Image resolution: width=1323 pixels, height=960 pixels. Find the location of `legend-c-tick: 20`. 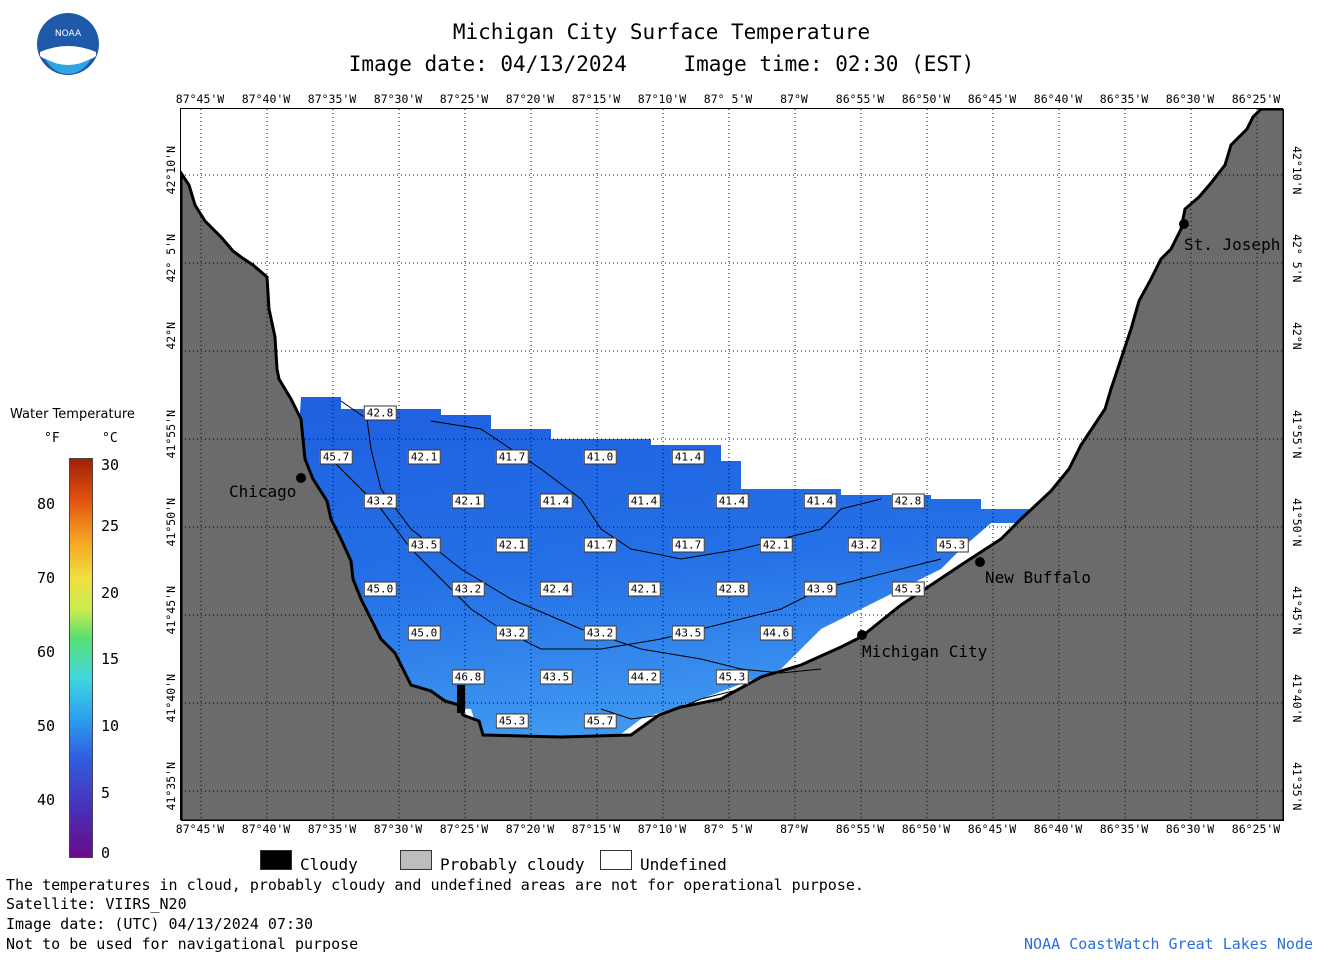

legend-c-tick: 20 is located at coordinates (110, 593).